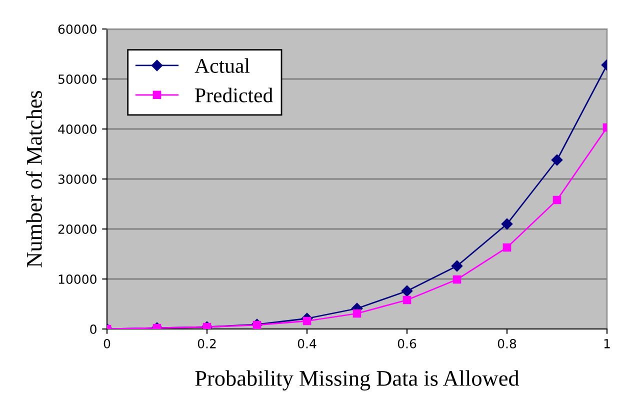 The height and width of the screenshot is (417, 632). I want to click on y-tick-label: 60000, so click(77, 29).